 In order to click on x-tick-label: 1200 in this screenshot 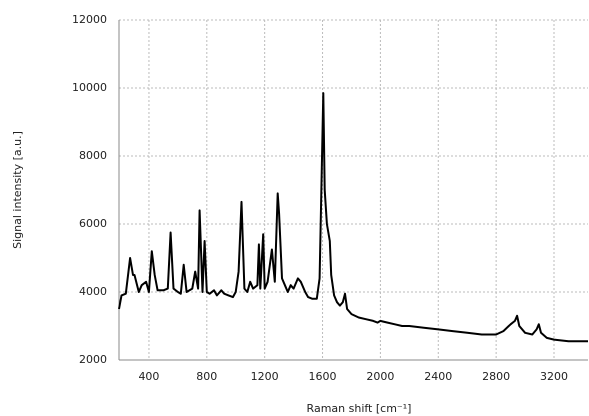, I will do `click(265, 376)`.